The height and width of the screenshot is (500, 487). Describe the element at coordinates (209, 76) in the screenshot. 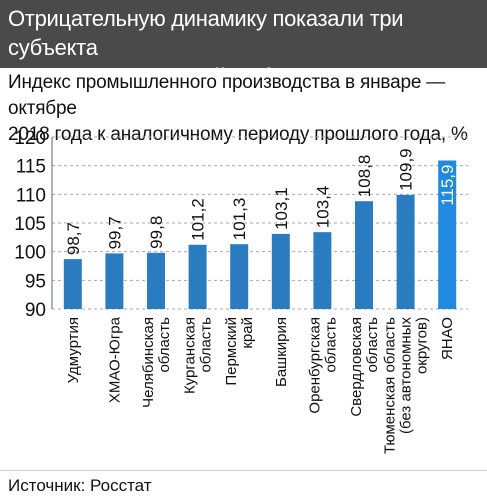

I see `chart-title-line-2: РФ Урала и Западной Сибири из десяти` at that location.